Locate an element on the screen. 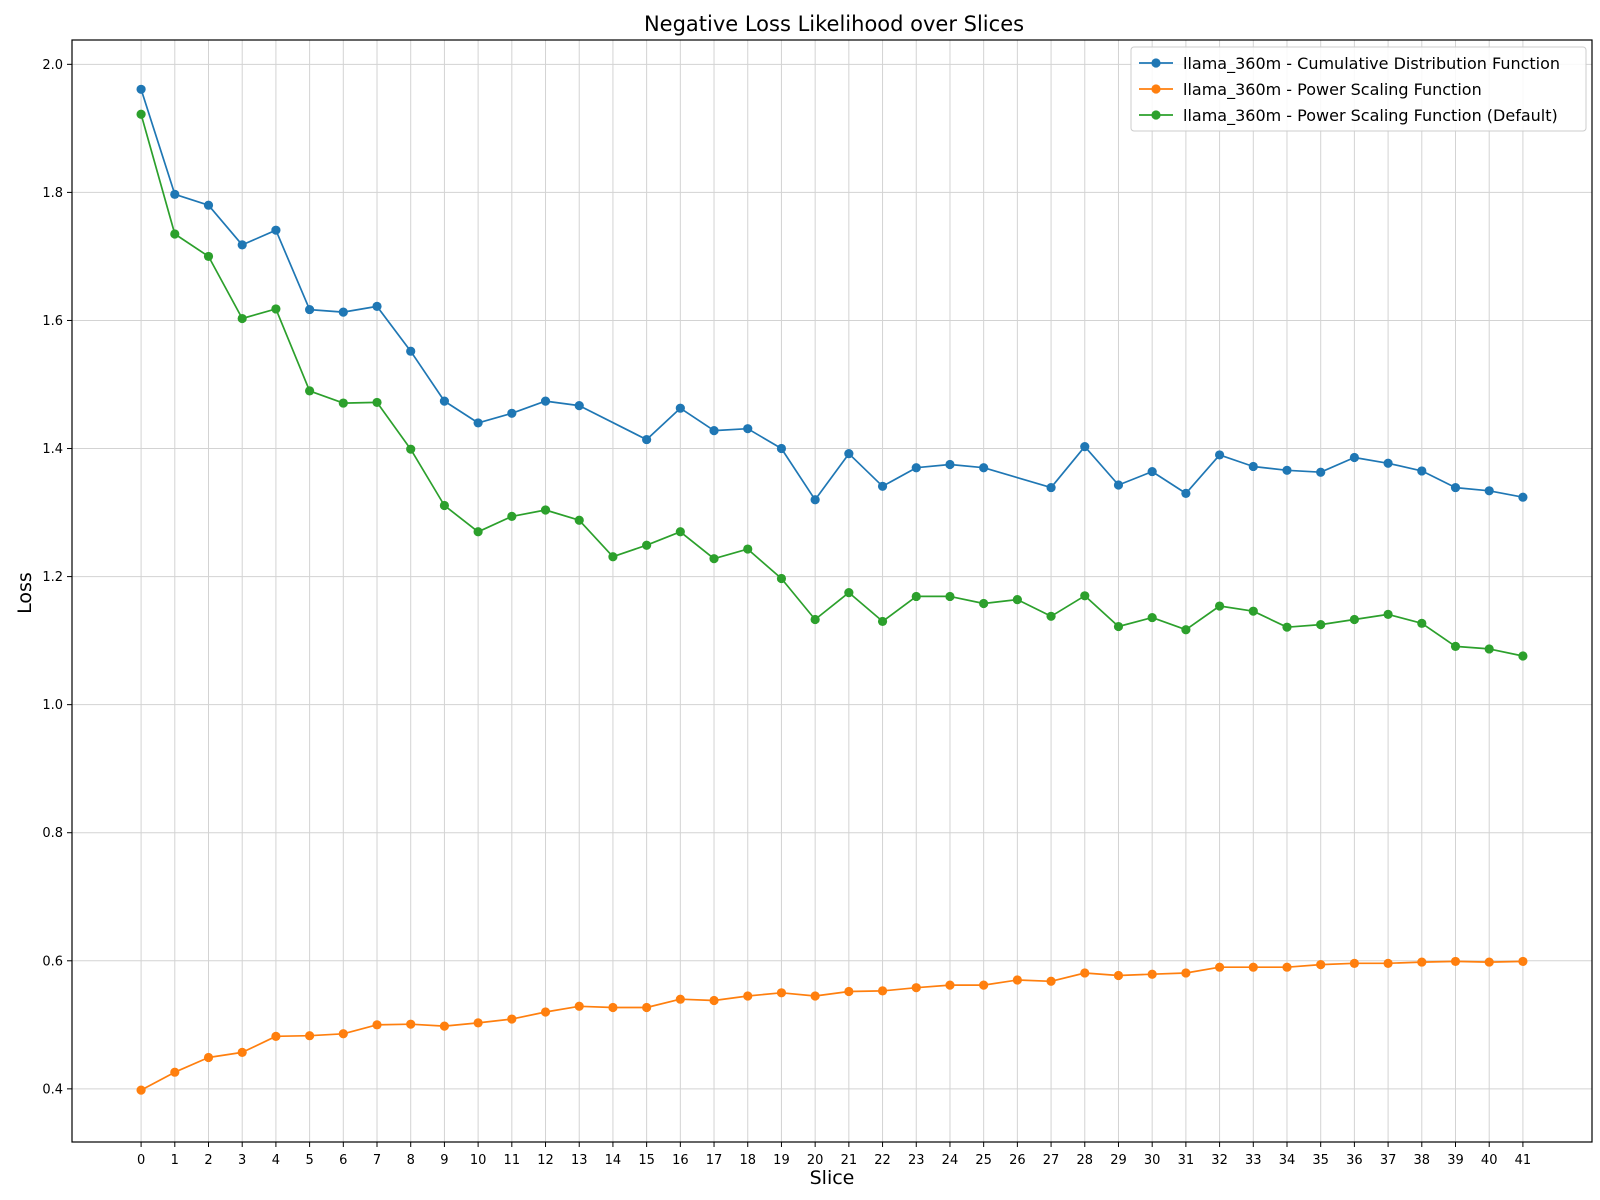 Image resolution: width=1600 pixels, height=1200 pixels. y-tick-label: 1.4 is located at coordinates (52, 449).